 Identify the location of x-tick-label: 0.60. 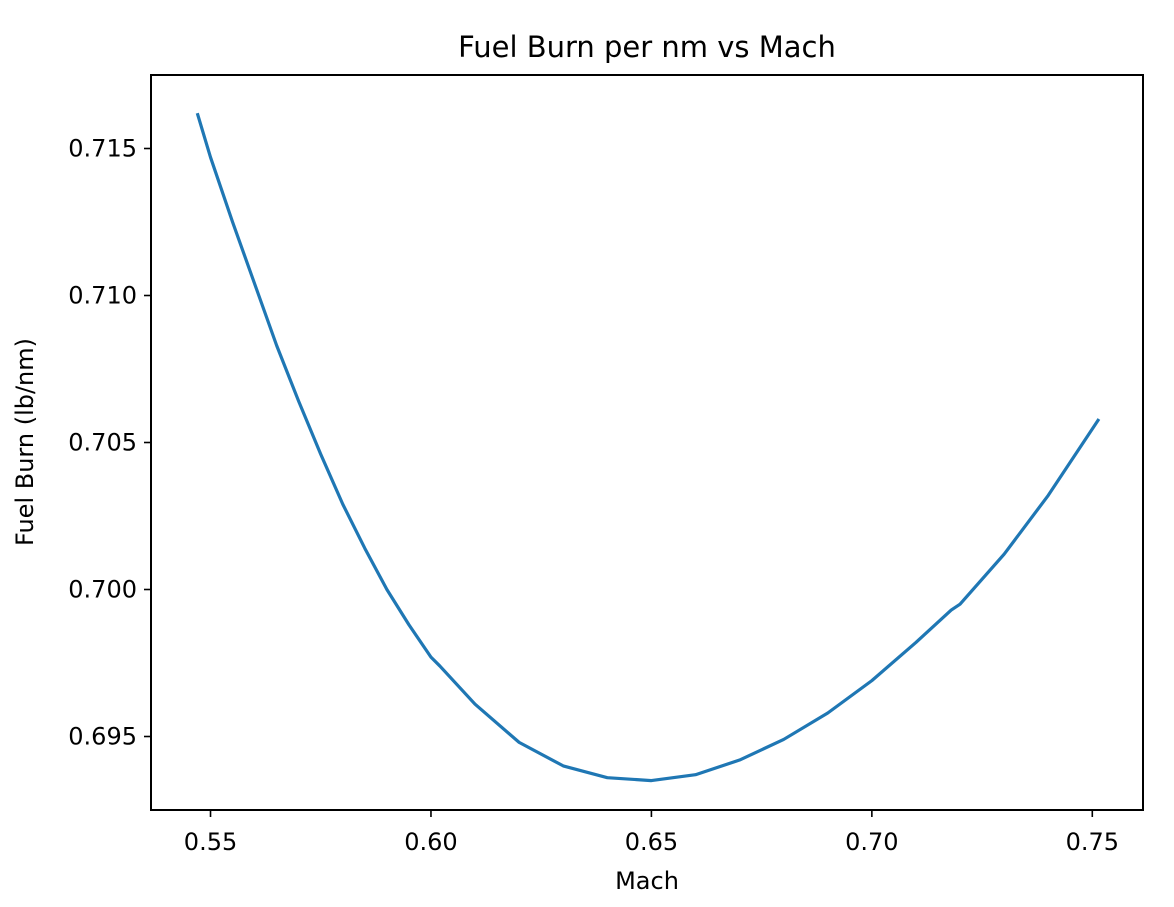
(430, 842).